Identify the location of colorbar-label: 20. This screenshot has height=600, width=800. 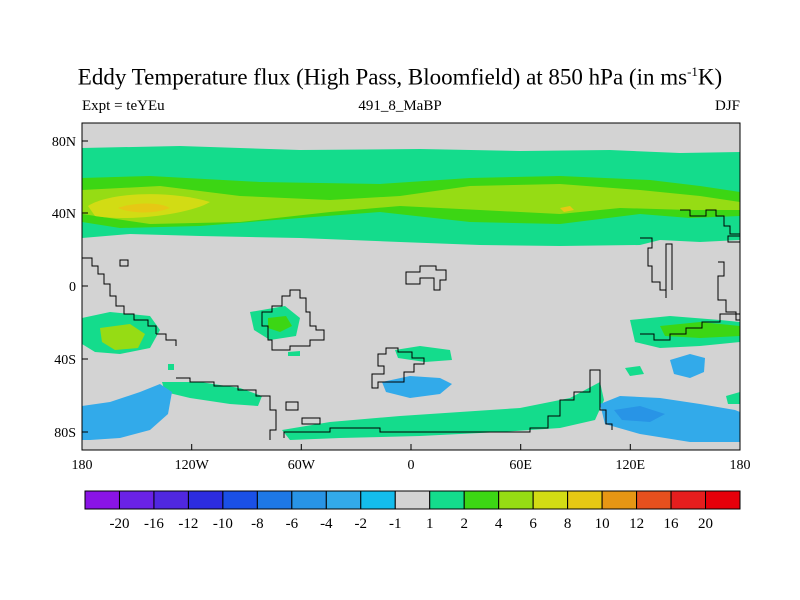
(705, 524).